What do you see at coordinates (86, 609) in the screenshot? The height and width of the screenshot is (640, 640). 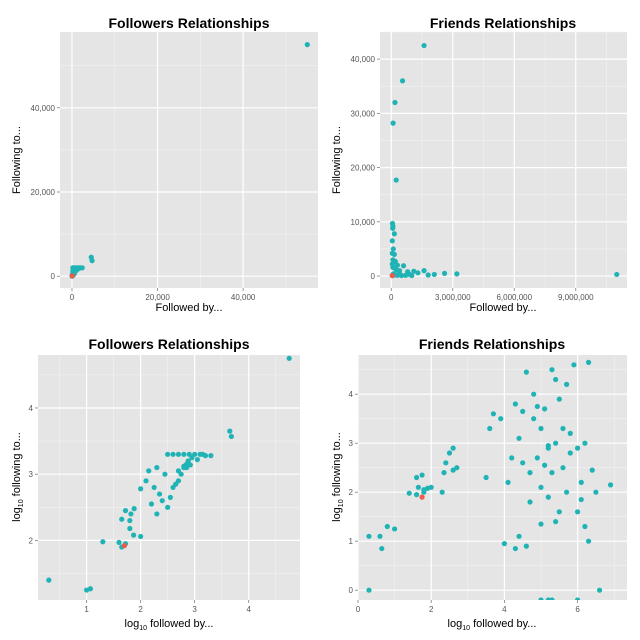 I see `x-tick-label: 1` at bounding box center [86, 609].